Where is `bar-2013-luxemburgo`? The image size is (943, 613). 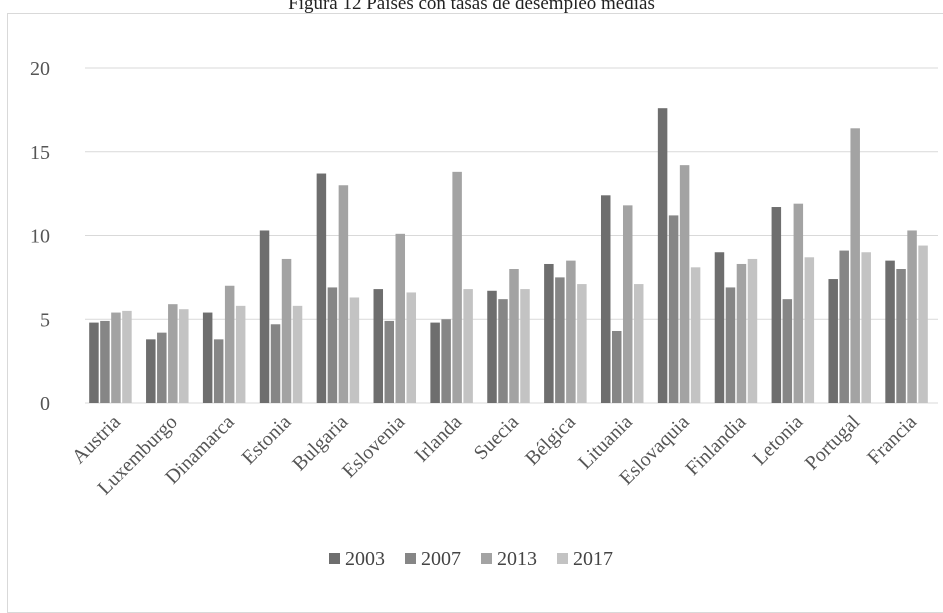
bar-2013-luxemburgo is located at coordinates (173, 353).